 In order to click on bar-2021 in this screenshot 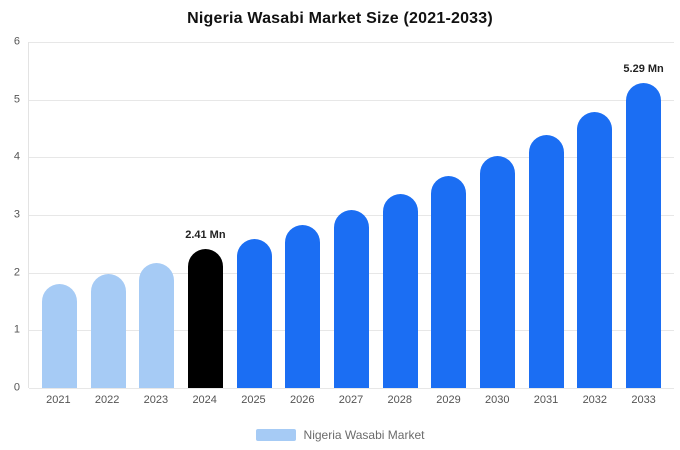, I will do `click(59, 336)`.